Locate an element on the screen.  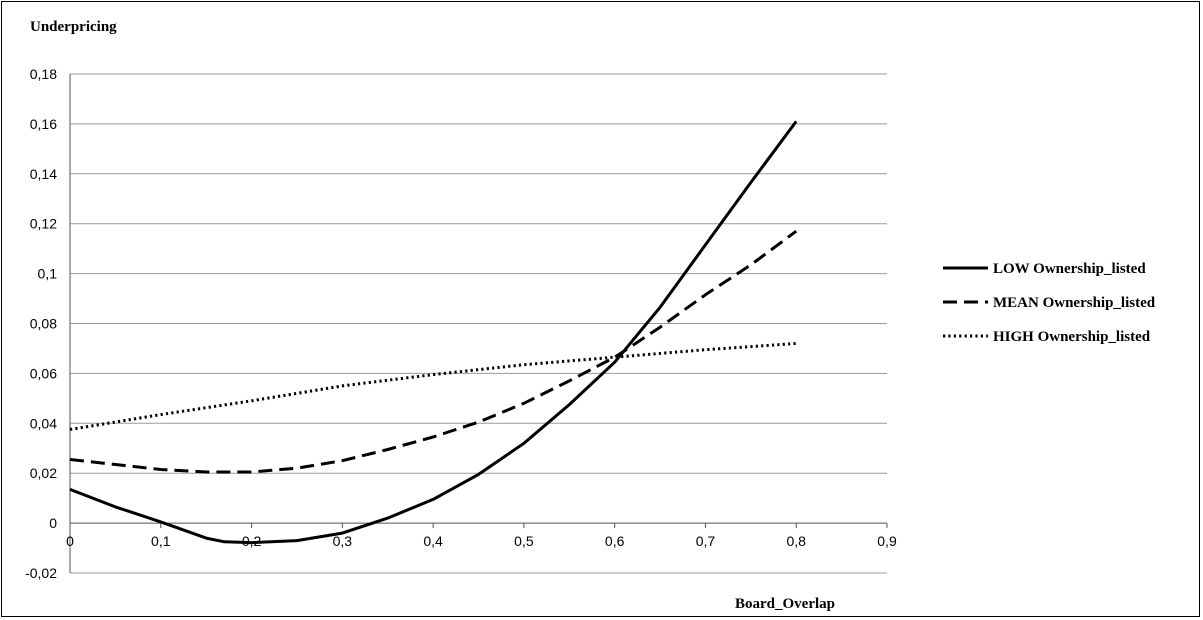
y-tick-label: 0,16 is located at coordinates (43, 124).